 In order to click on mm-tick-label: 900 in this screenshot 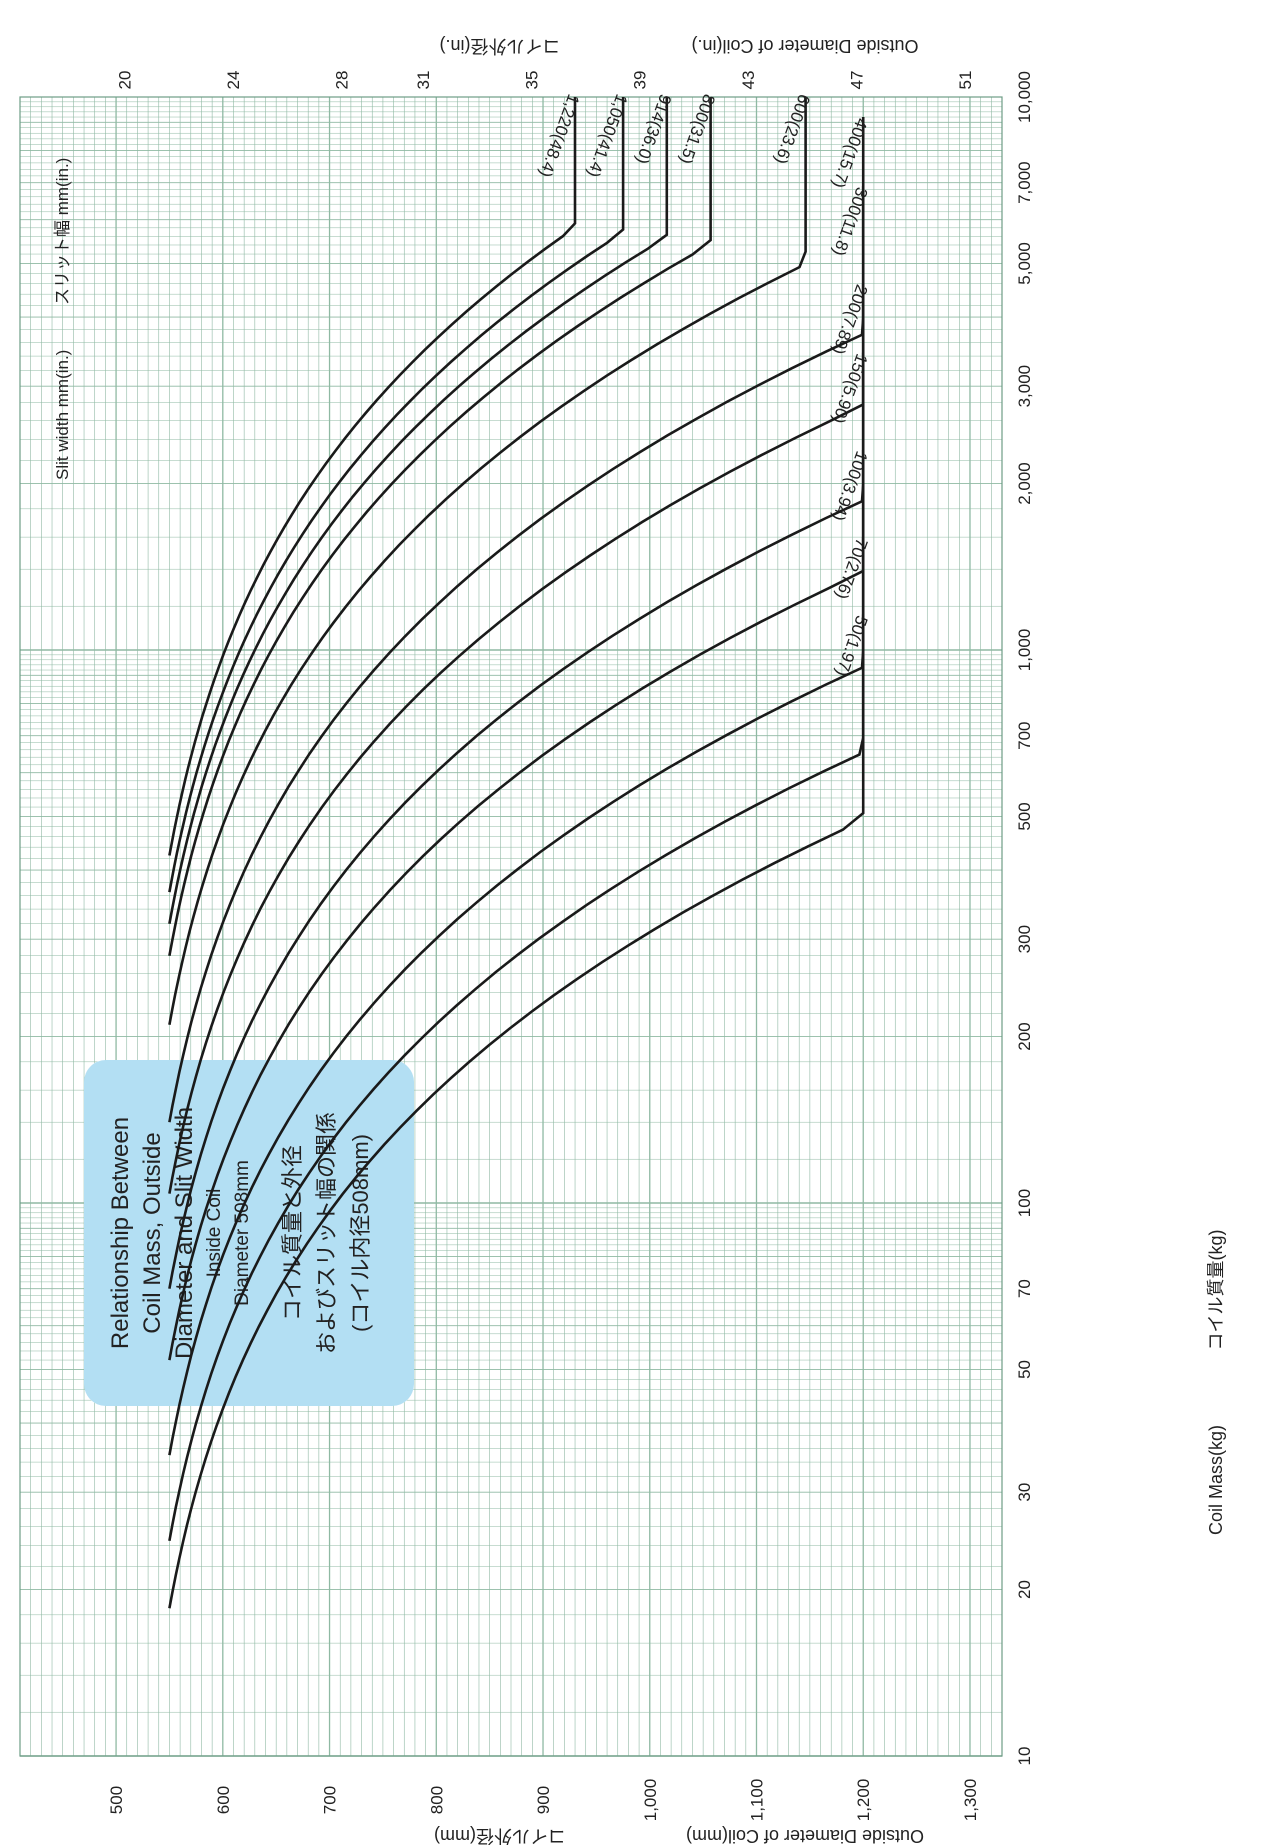, I will do `click(543, 1800)`.